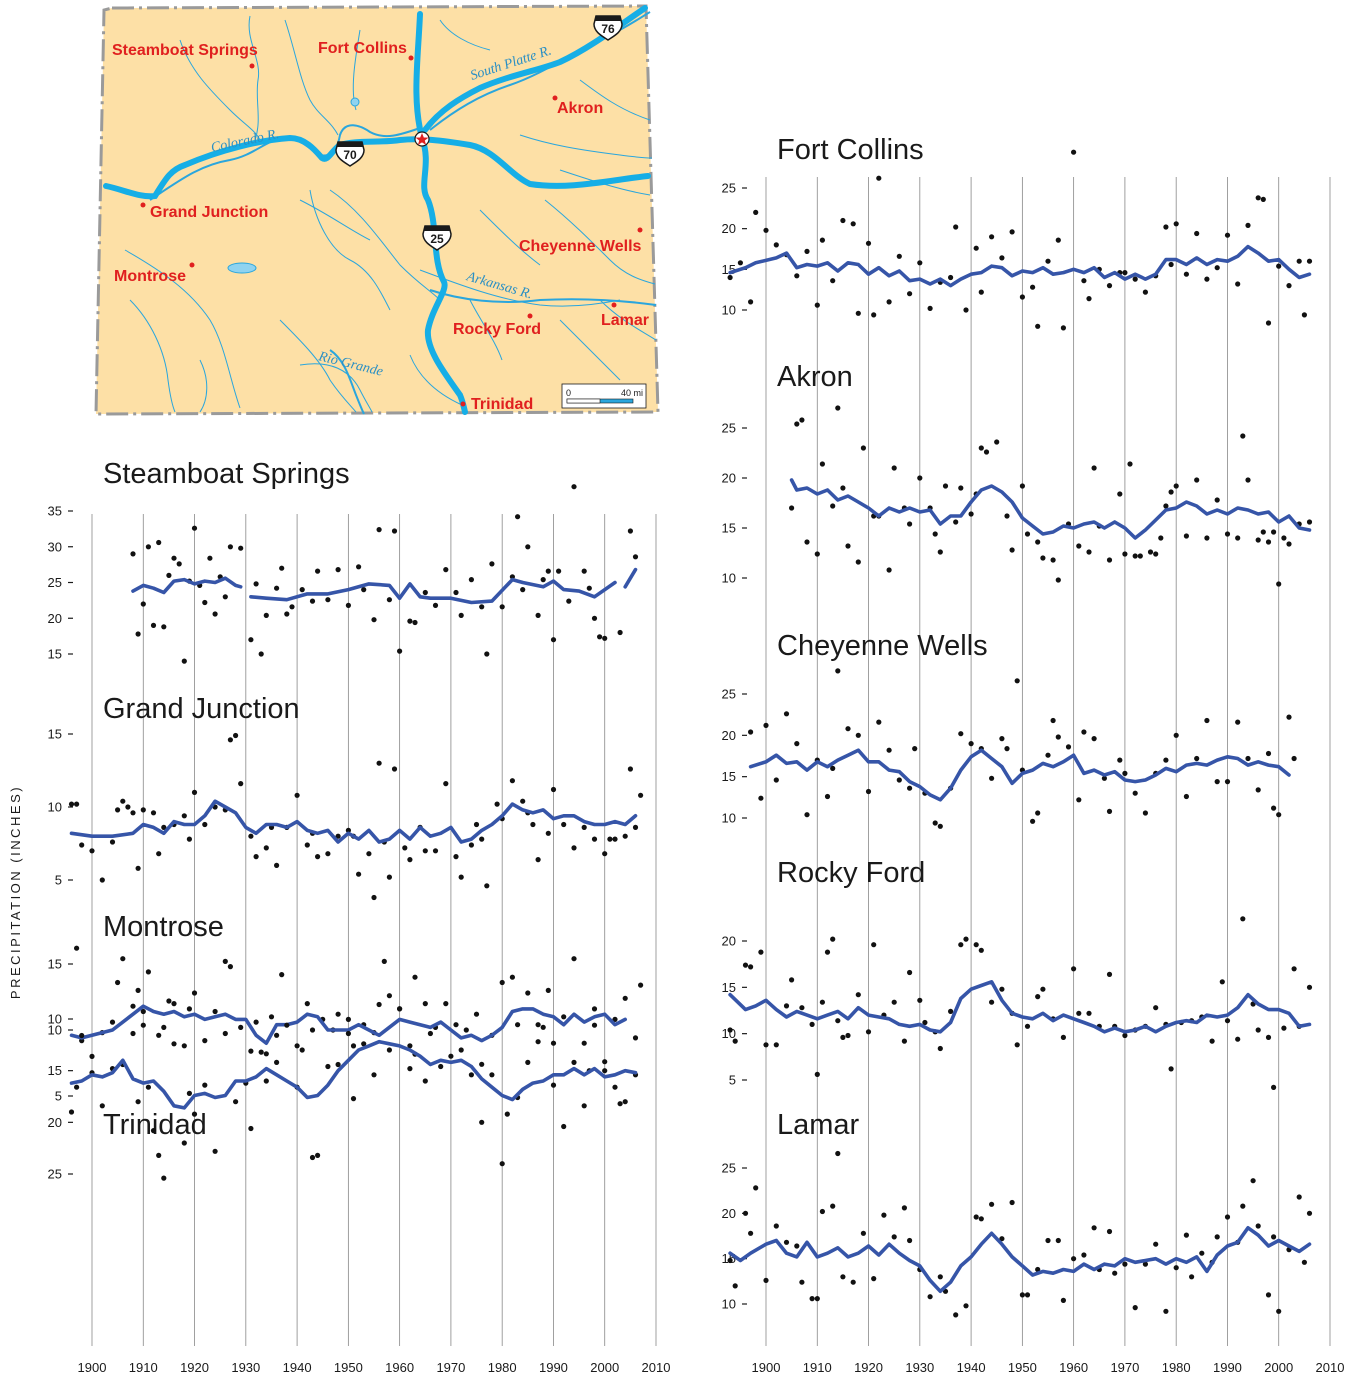  Describe the element at coordinates (1063, 1300) in the screenshot. I see `data-point-lamar-1958` at that location.